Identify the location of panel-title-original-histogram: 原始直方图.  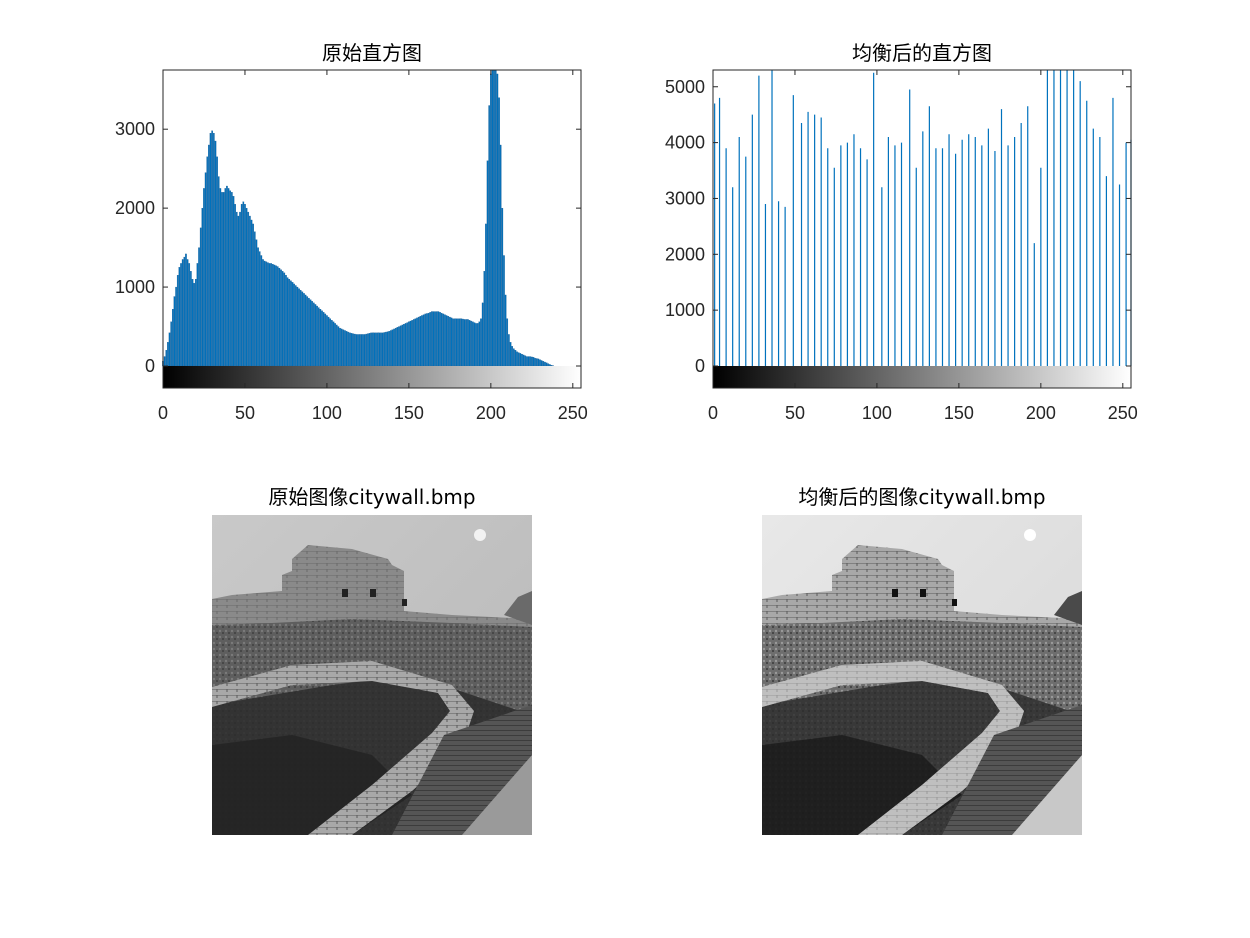
(372, 53).